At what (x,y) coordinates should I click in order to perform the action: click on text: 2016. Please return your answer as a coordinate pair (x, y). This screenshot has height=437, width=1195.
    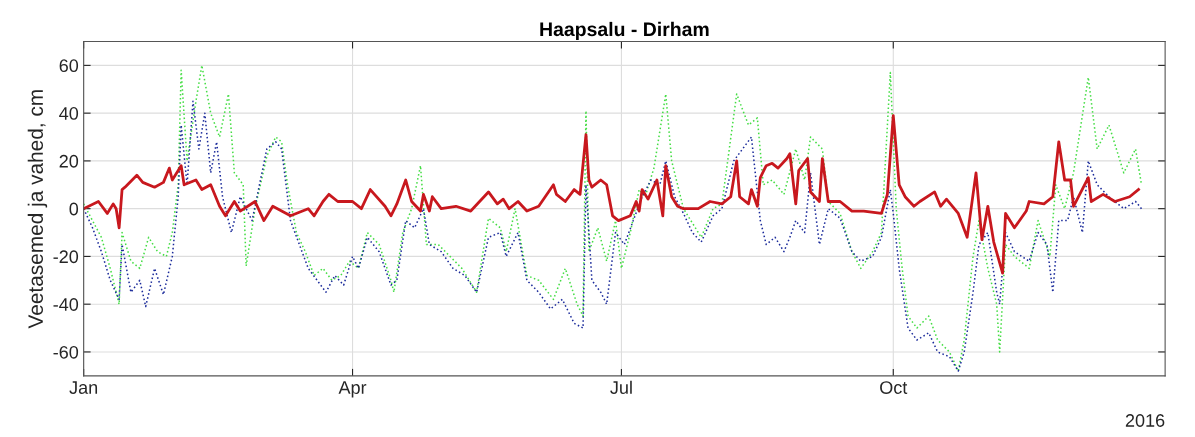
    Looking at the image, I should click on (1145, 420).